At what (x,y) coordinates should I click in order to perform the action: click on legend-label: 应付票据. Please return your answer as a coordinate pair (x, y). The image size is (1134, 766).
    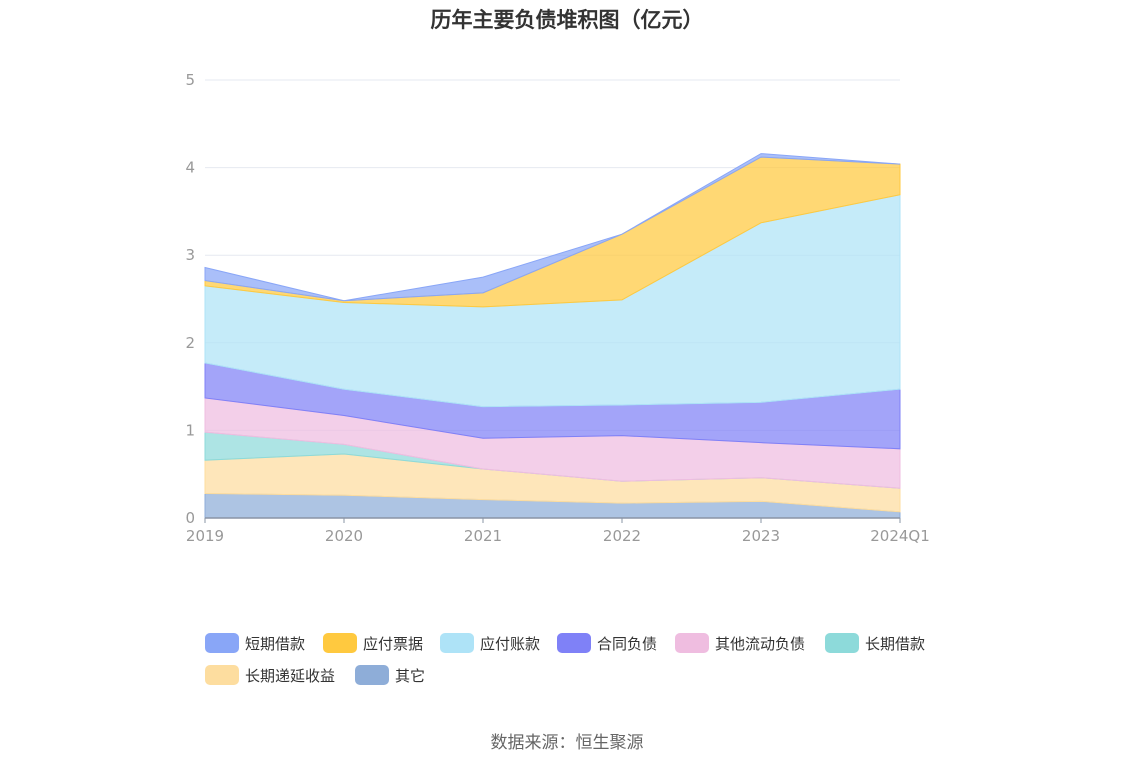
    Looking at the image, I should click on (393, 643).